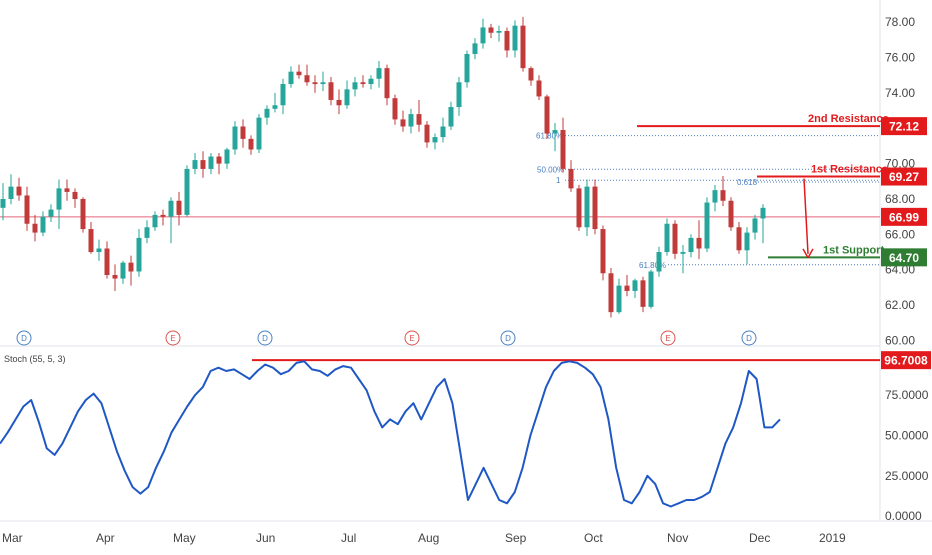 The width and height of the screenshot is (932, 555). What do you see at coordinates (808, 253) in the screenshot?
I see `projection-arrow-head` at bounding box center [808, 253].